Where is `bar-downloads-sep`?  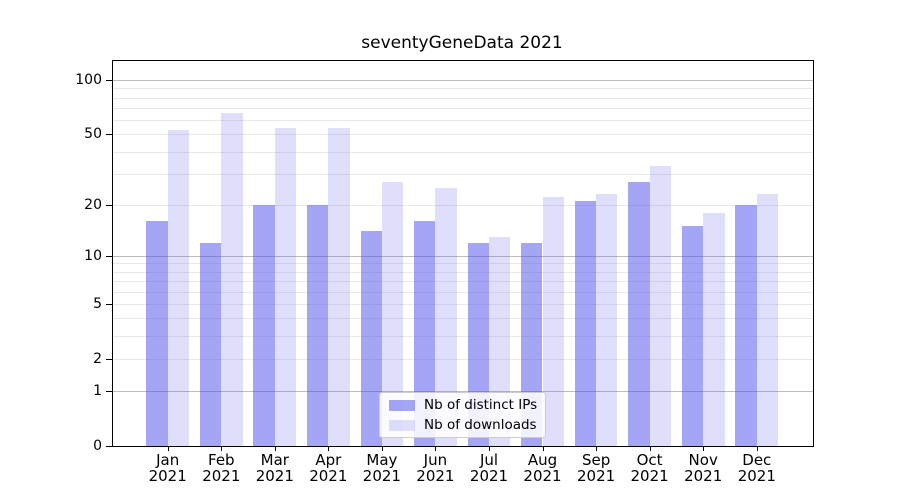 bar-downloads-sep is located at coordinates (607, 320).